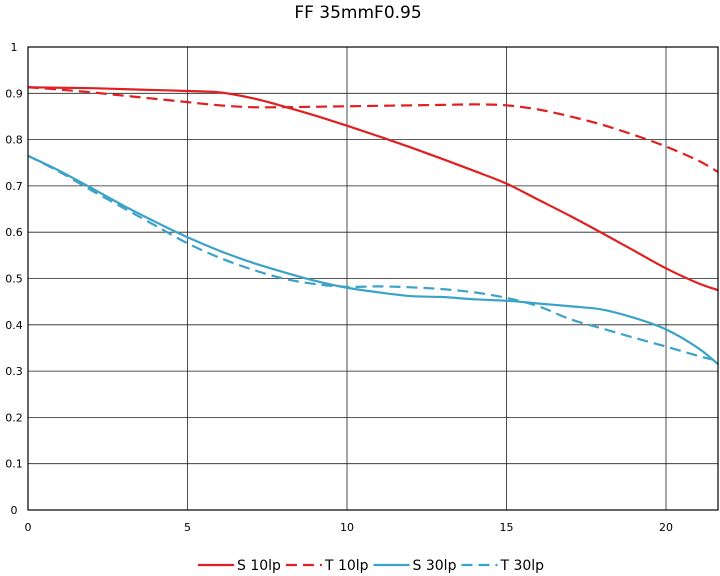  What do you see at coordinates (14, 232) in the screenshot?
I see `y-tick-label: 0.6` at bounding box center [14, 232].